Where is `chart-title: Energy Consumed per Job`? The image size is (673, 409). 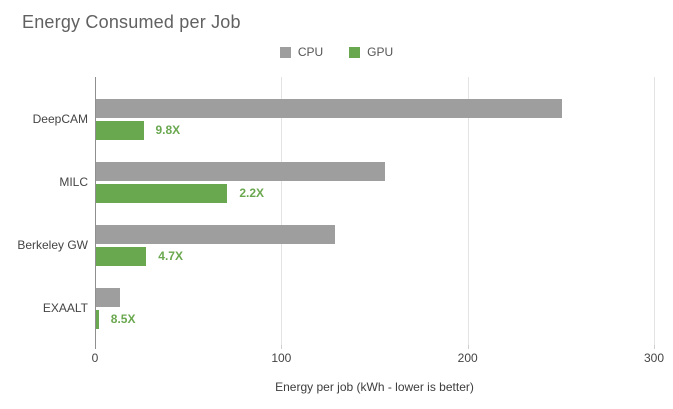 chart-title: Energy Consumed per Job is located at coordinates (131, 22).